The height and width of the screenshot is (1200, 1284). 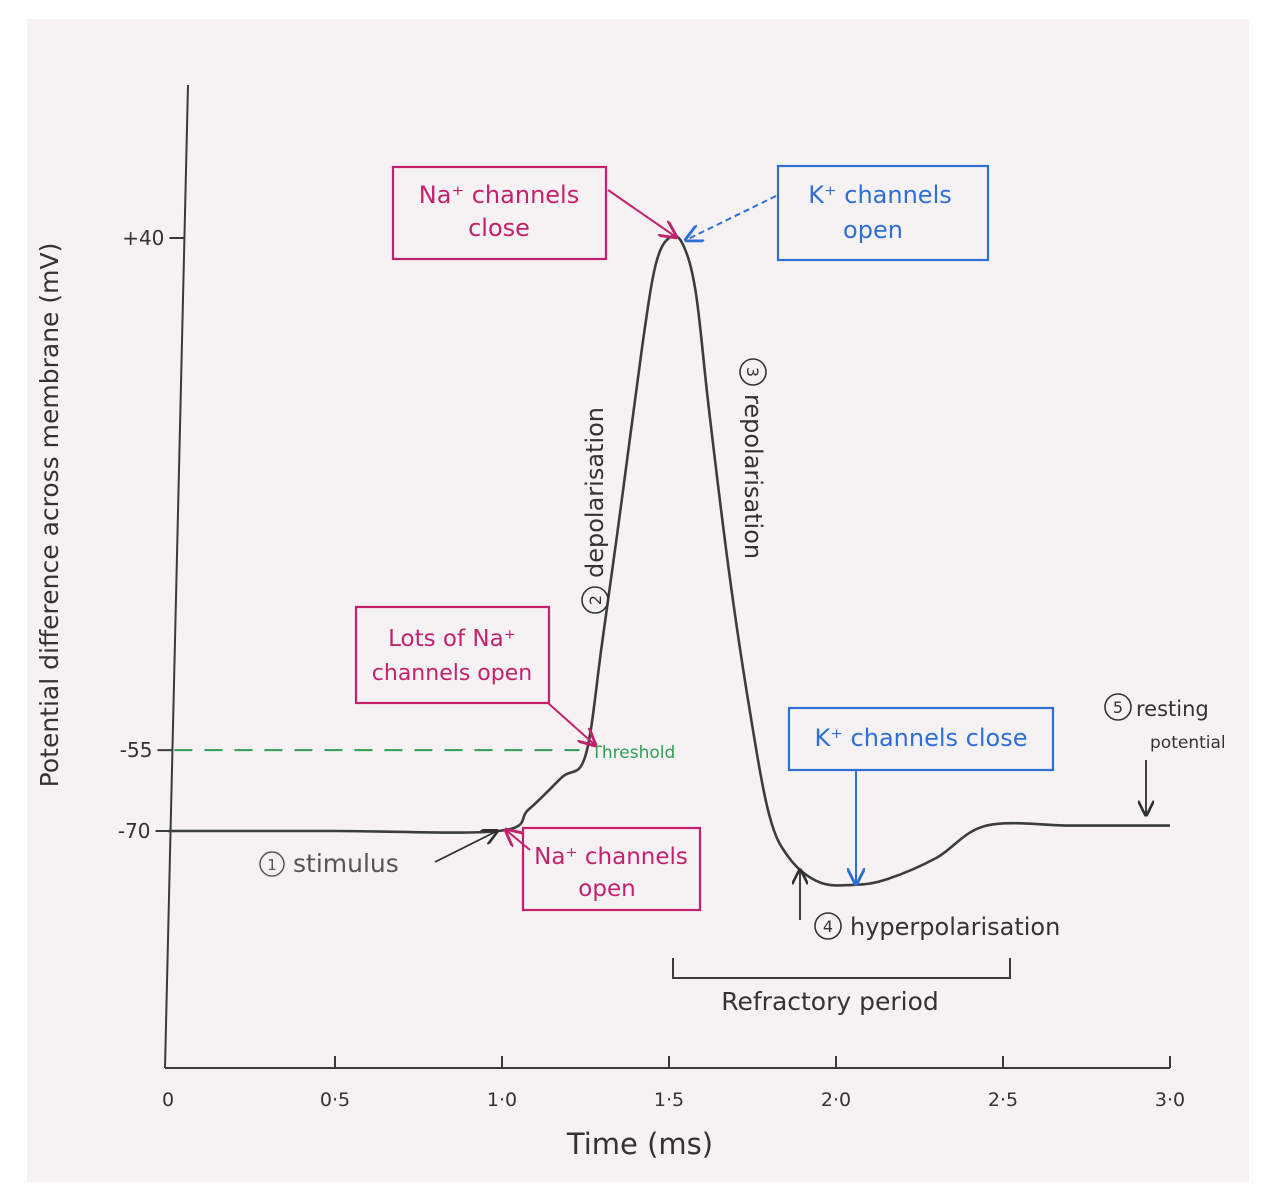 I want to click on resting-number-circle, so click(x=1118, y=707).